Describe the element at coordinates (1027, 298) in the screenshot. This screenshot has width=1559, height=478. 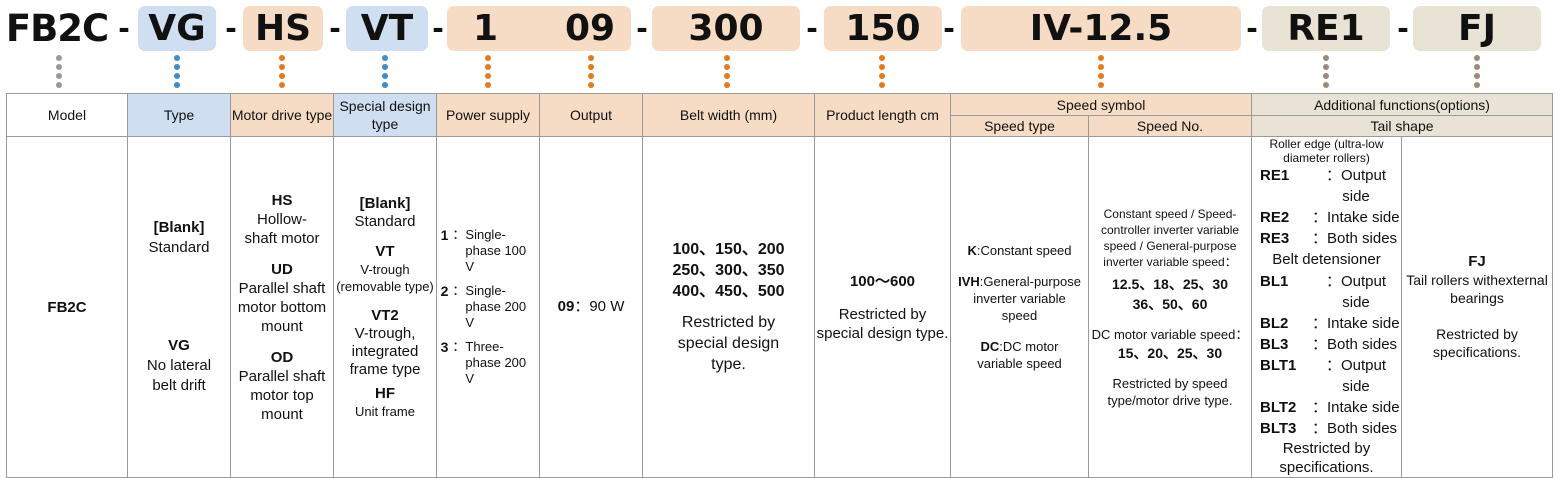
I see `speed-type-desc: :General-purpose inverter variable speed` at that location.